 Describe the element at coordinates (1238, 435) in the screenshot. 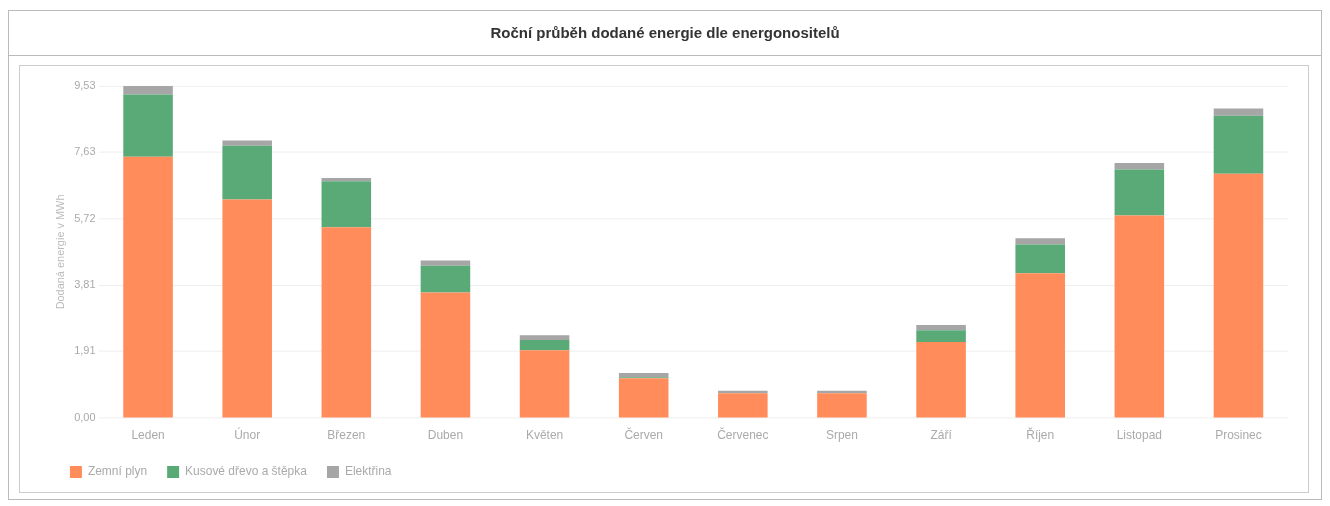

I see `x-tick-label: Prosinec` at that location.